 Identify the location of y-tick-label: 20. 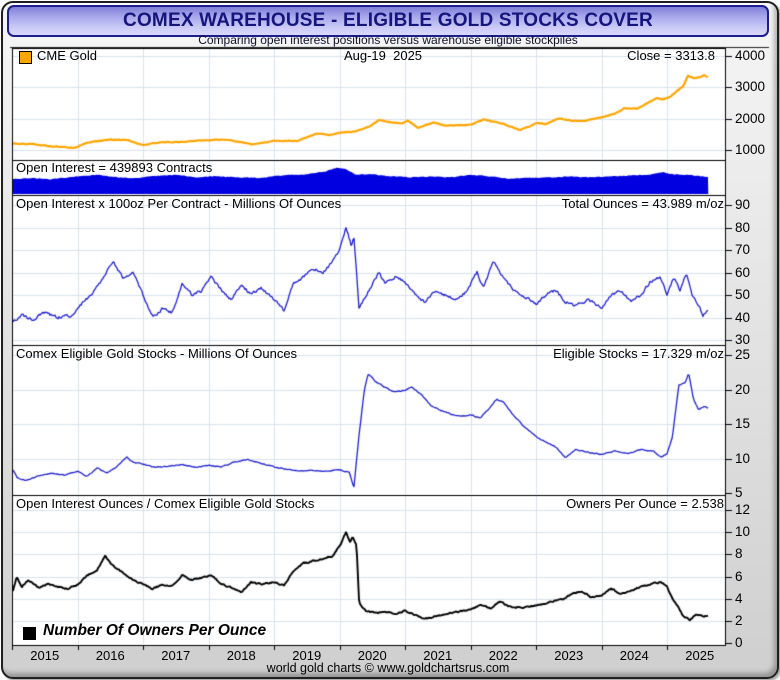
(743, 389).